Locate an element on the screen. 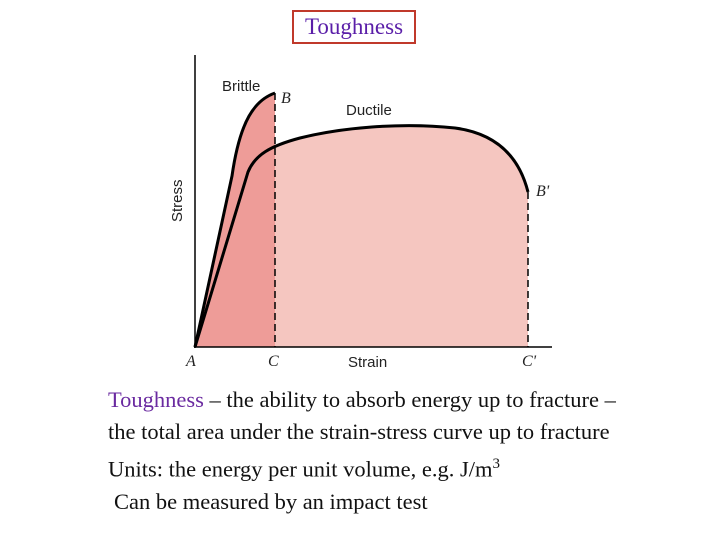 Image resolution: width=720 pixels, height=540 pixels. y-axis-label: Stress is located at coordinates (177, 200).